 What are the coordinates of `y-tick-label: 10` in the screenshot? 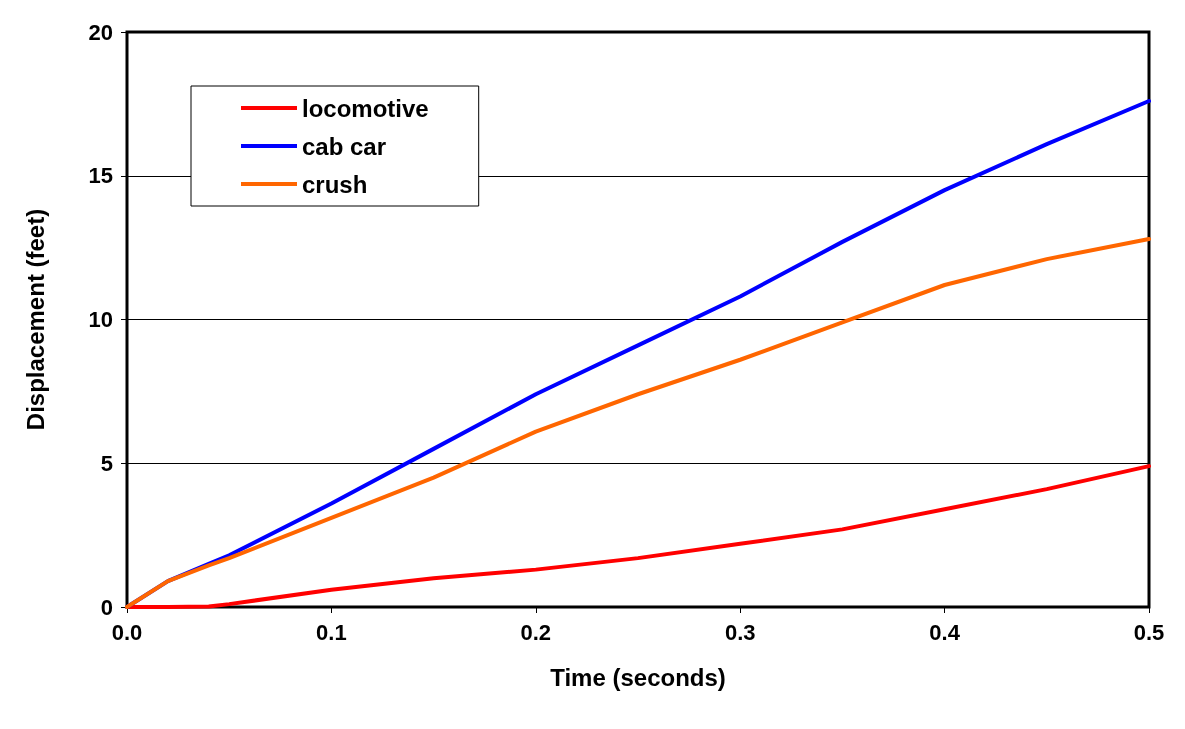 It's located at (100, 319).